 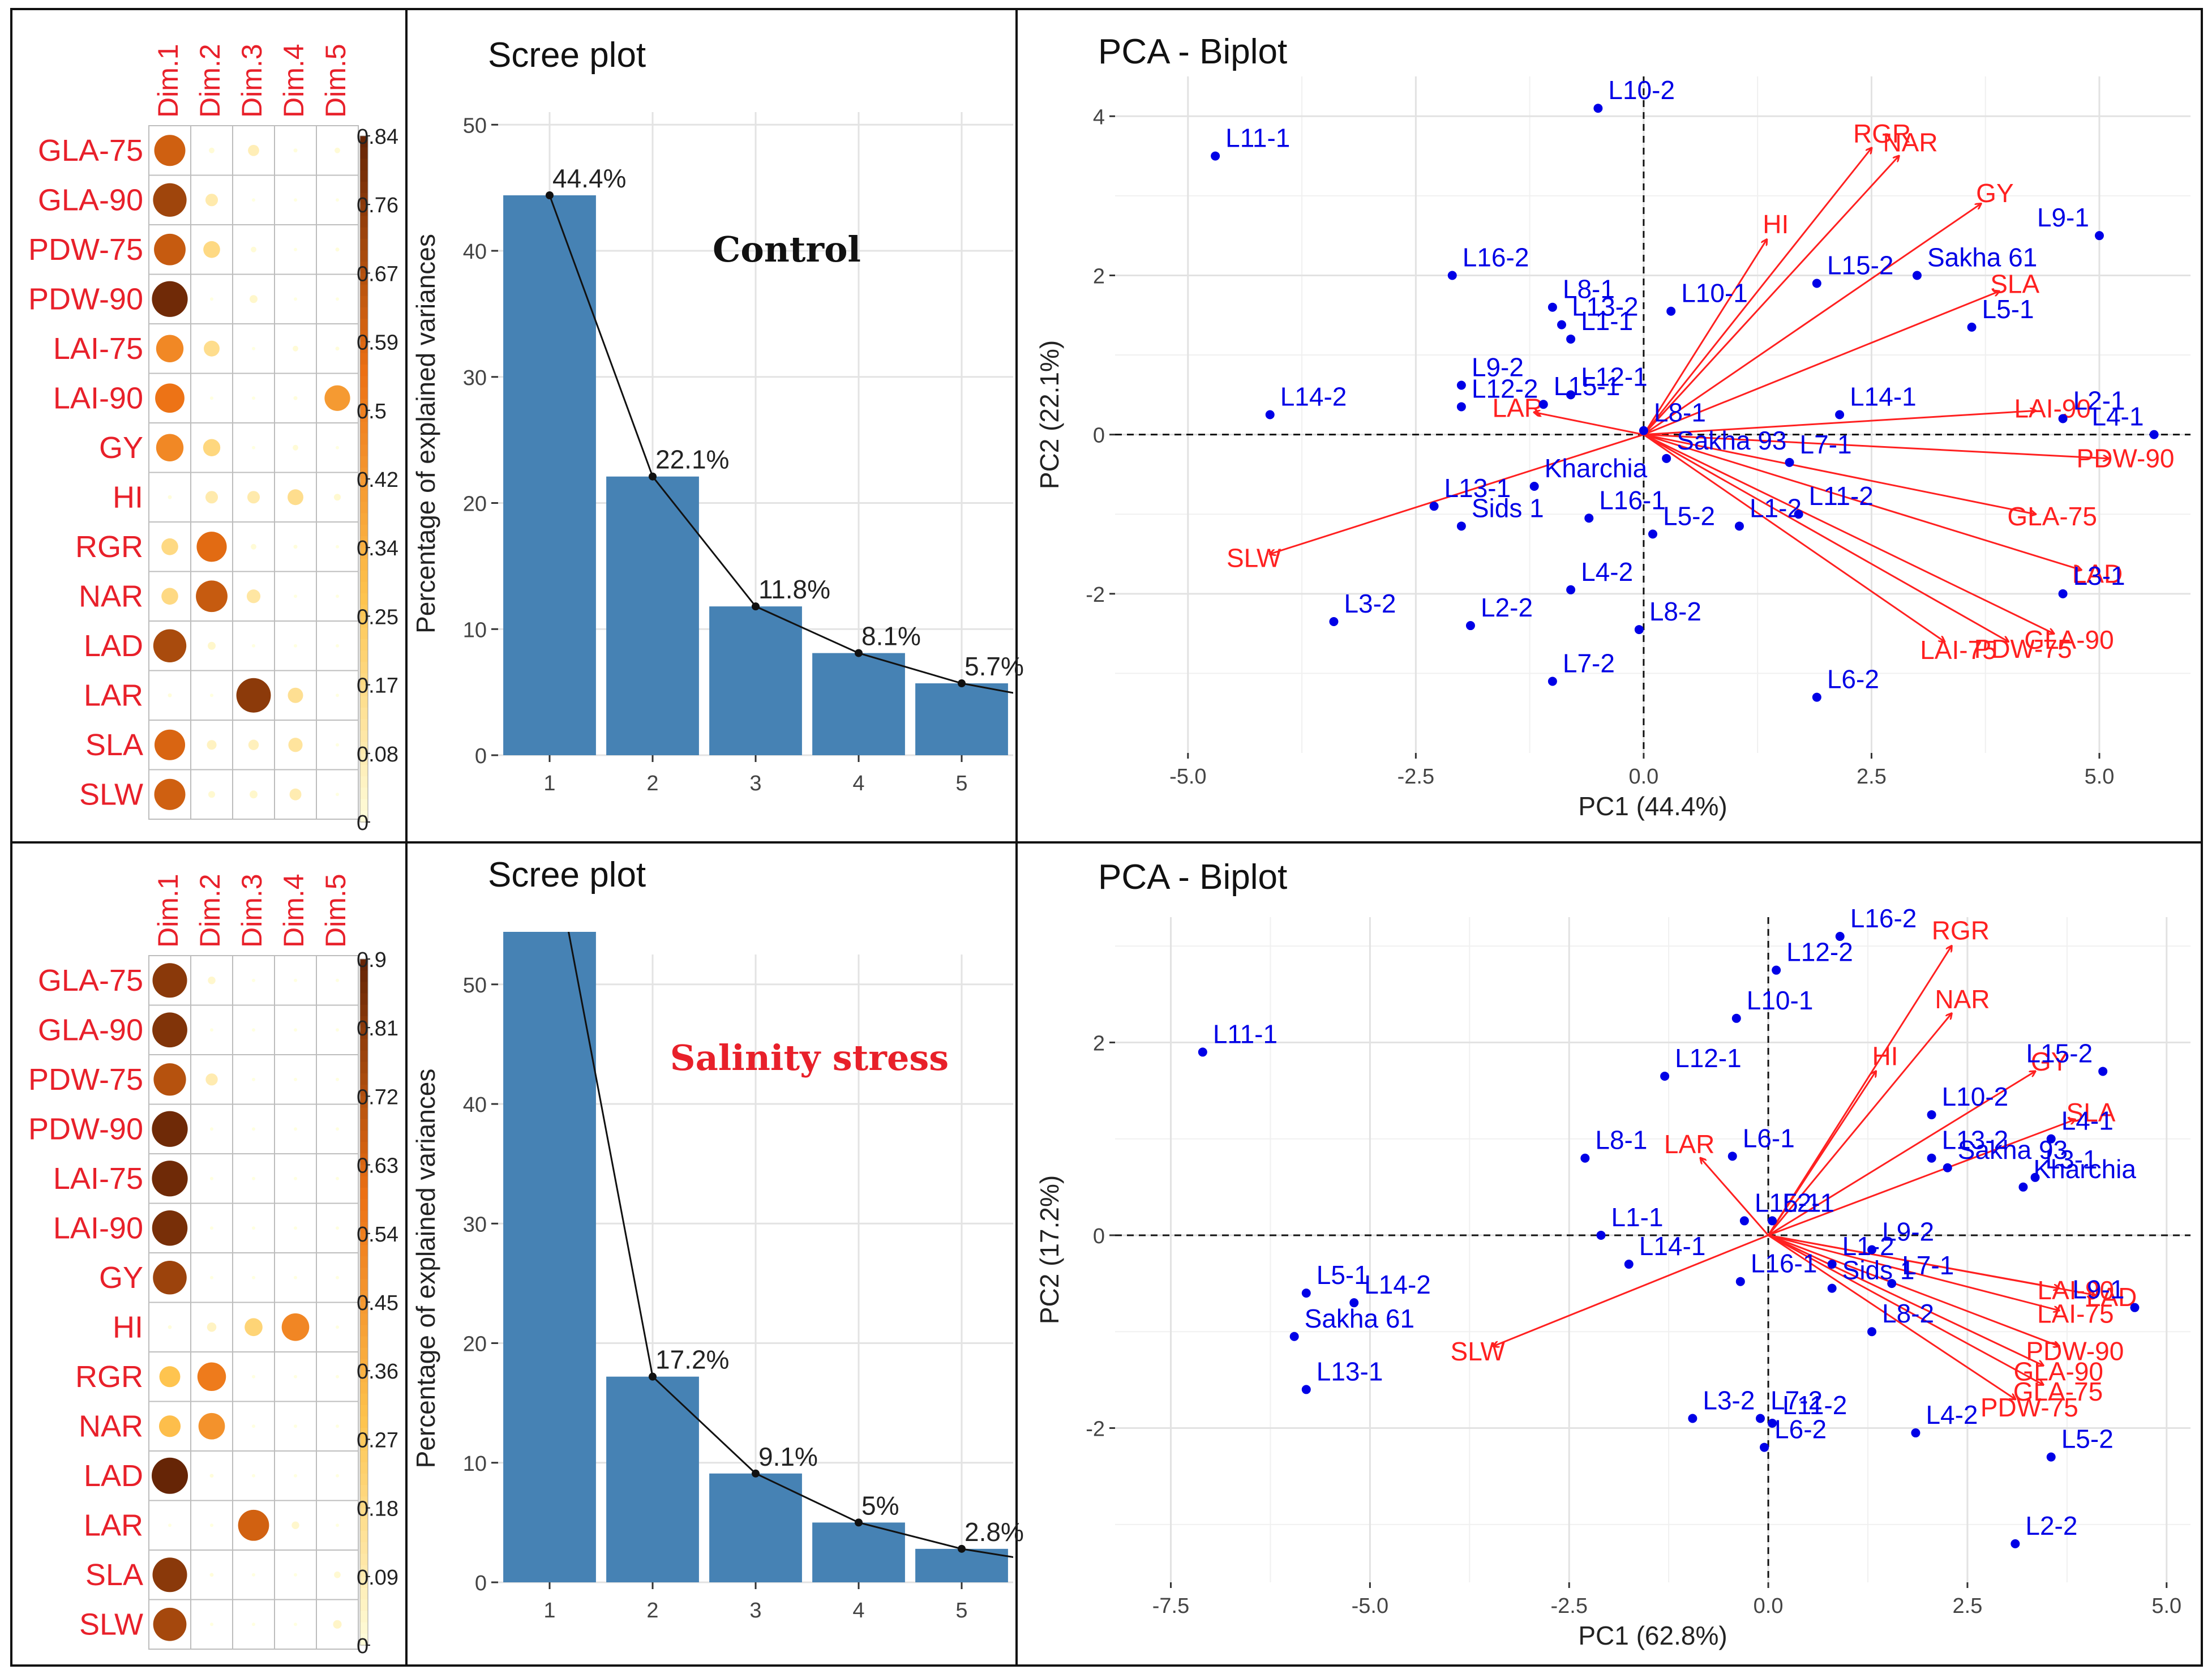 What do you see at coordinates (1784, 1263) in the screenshot?
I see `point-label-l16-1: L16-1` at bounding box center [1784, 1263].